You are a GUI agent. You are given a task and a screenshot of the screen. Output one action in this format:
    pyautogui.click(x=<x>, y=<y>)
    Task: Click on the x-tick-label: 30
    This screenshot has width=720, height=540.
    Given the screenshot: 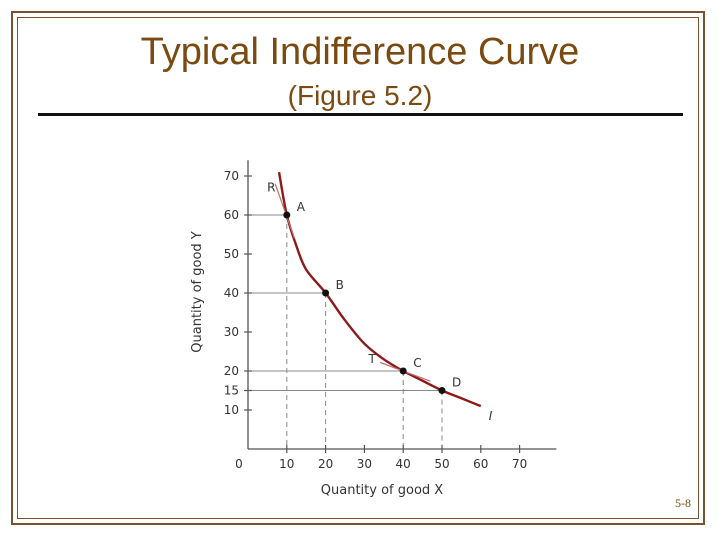 What is the action you would take?
    pyautogui.click(x=364, y=464)
    